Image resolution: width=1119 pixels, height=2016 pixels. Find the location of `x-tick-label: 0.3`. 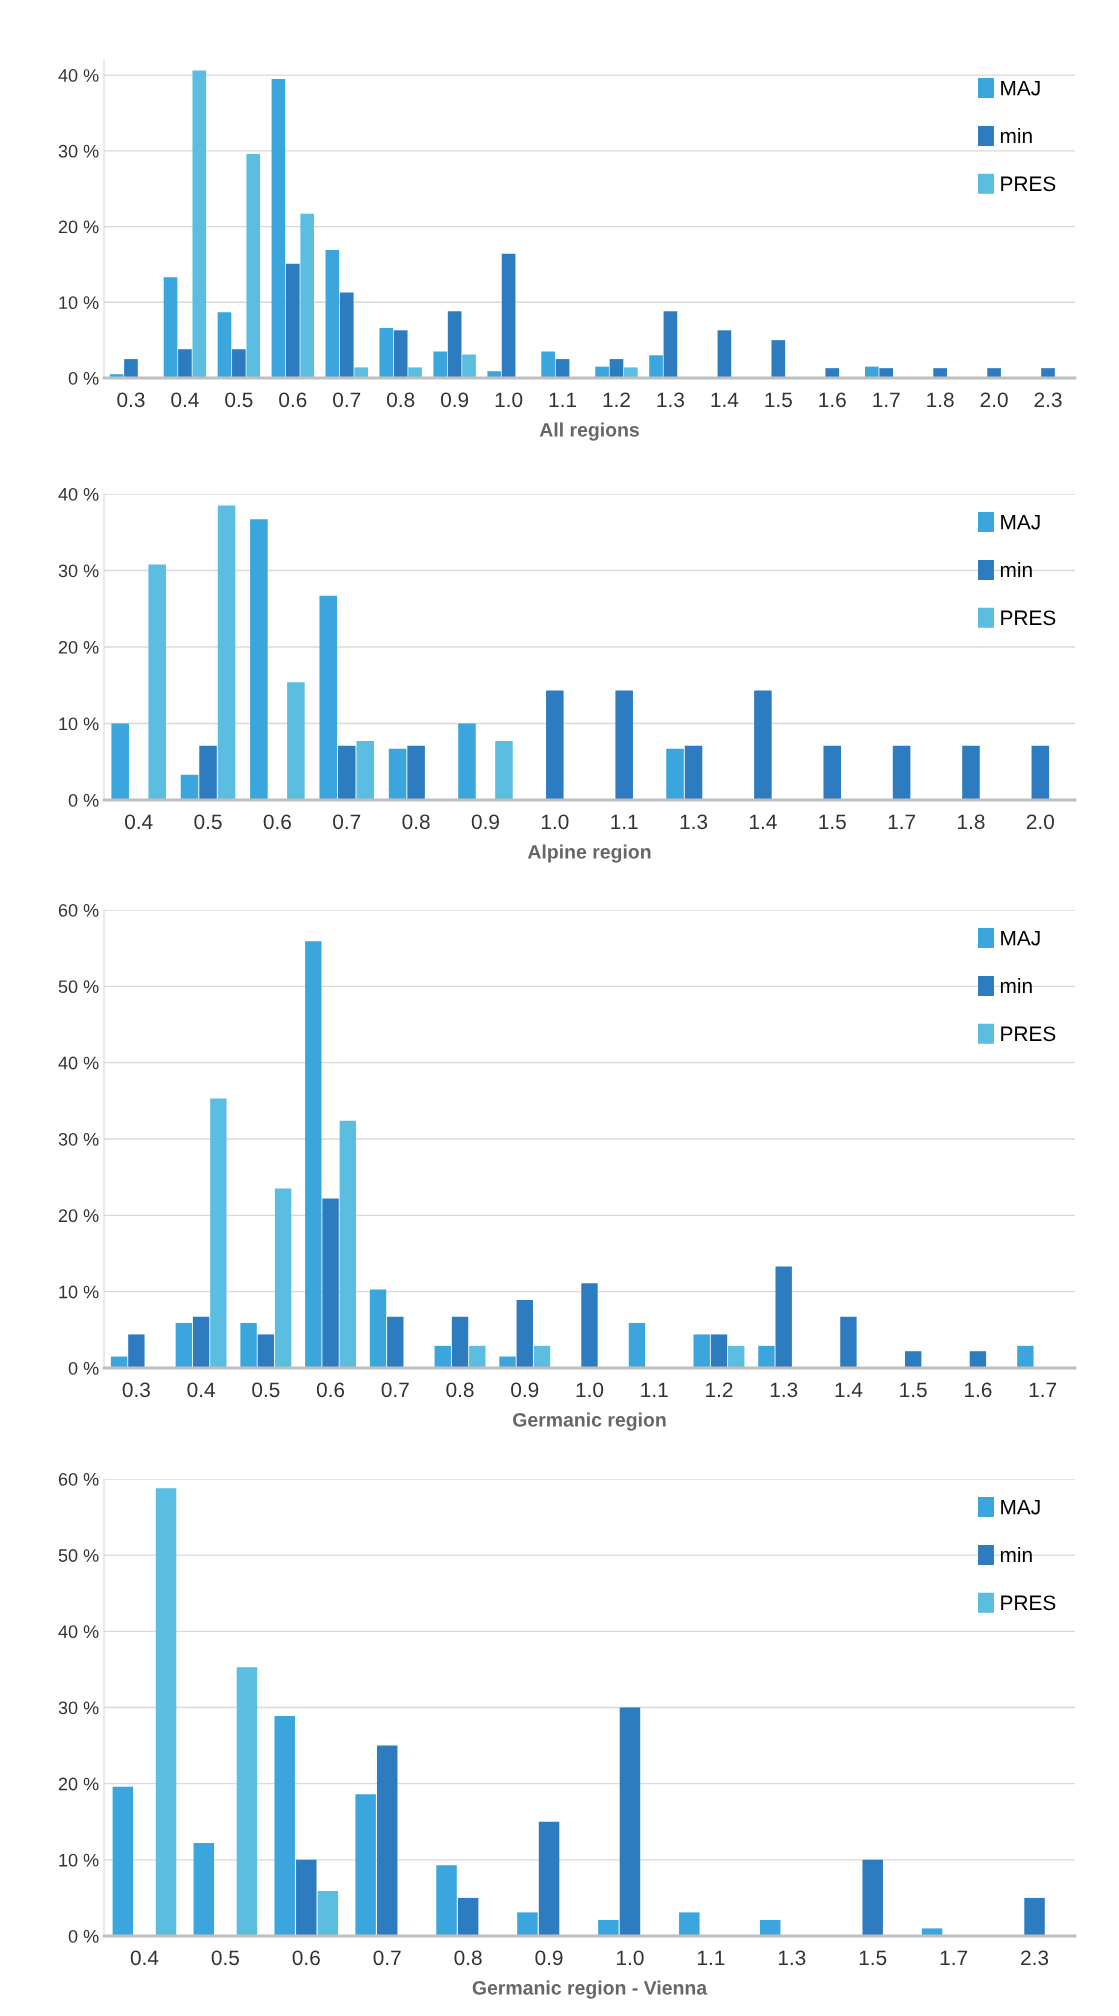

x-tick-label: 0.3 is located at coordinates (136, 1390).